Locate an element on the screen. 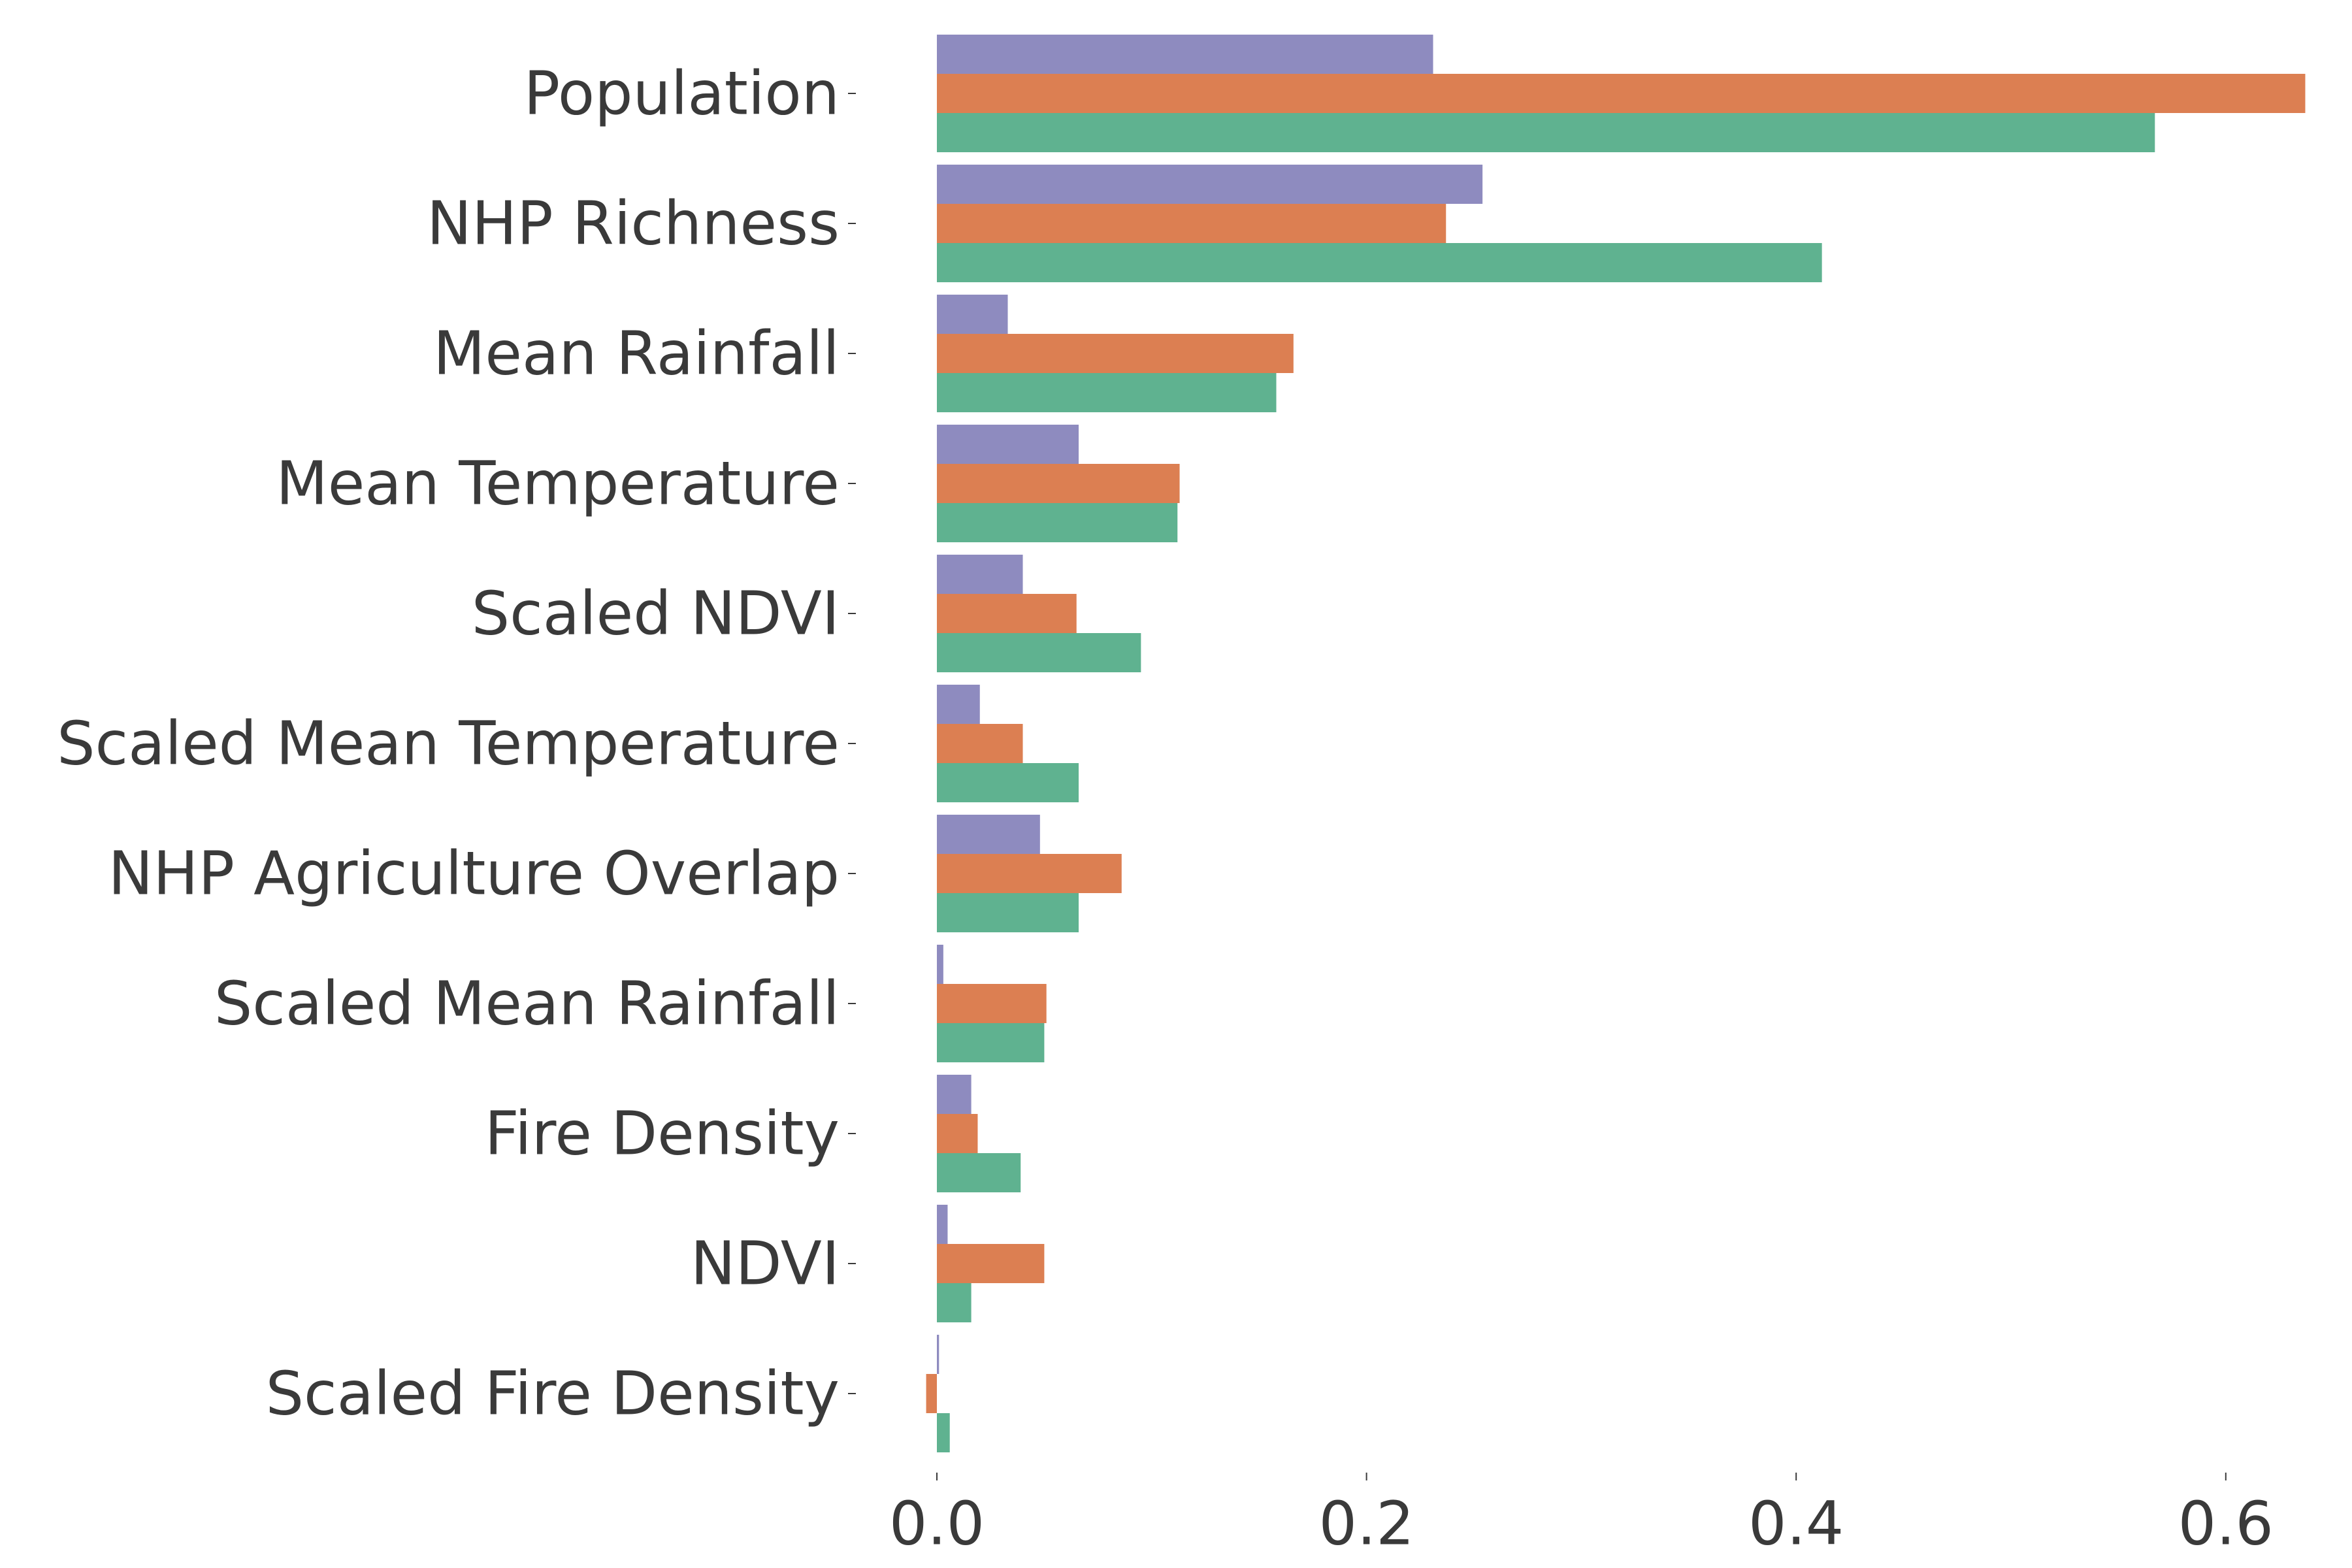 Image resolution: width=2352 pixels, height=1568 pixels. y-tick-label: NHP Richness is located at coordinates (633, 224).